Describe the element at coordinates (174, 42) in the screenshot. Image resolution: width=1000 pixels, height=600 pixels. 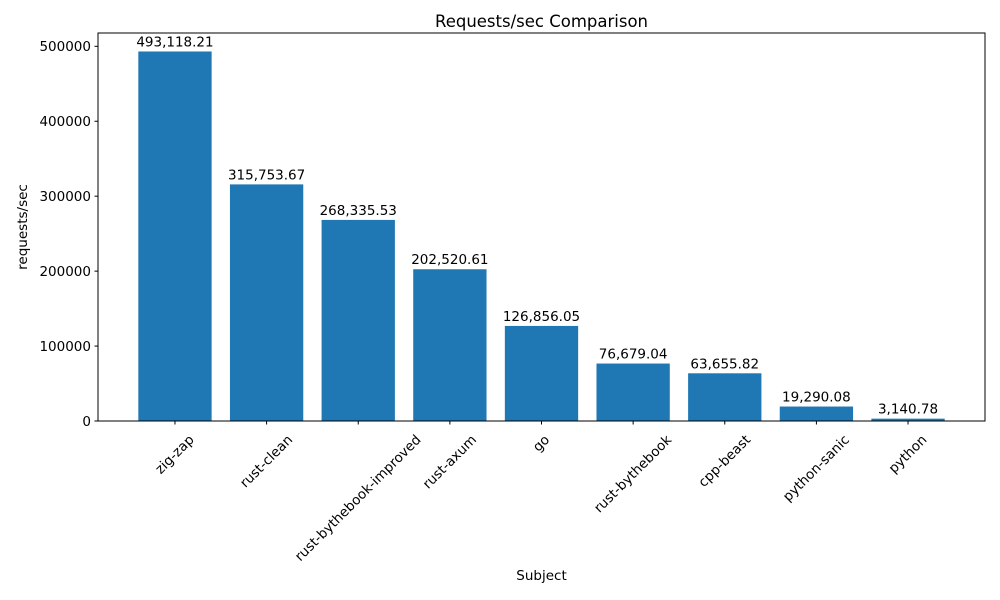
I see `bar-value-label: 493,118.21` at that location.